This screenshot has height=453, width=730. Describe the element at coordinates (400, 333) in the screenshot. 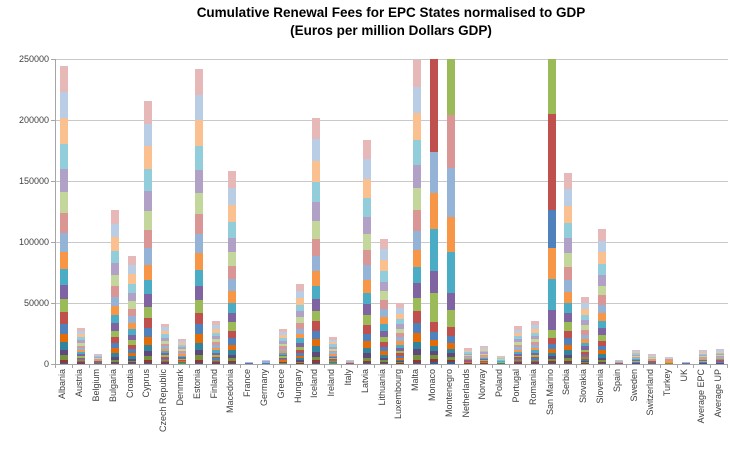

I see `bar-luxembourg` at that location.